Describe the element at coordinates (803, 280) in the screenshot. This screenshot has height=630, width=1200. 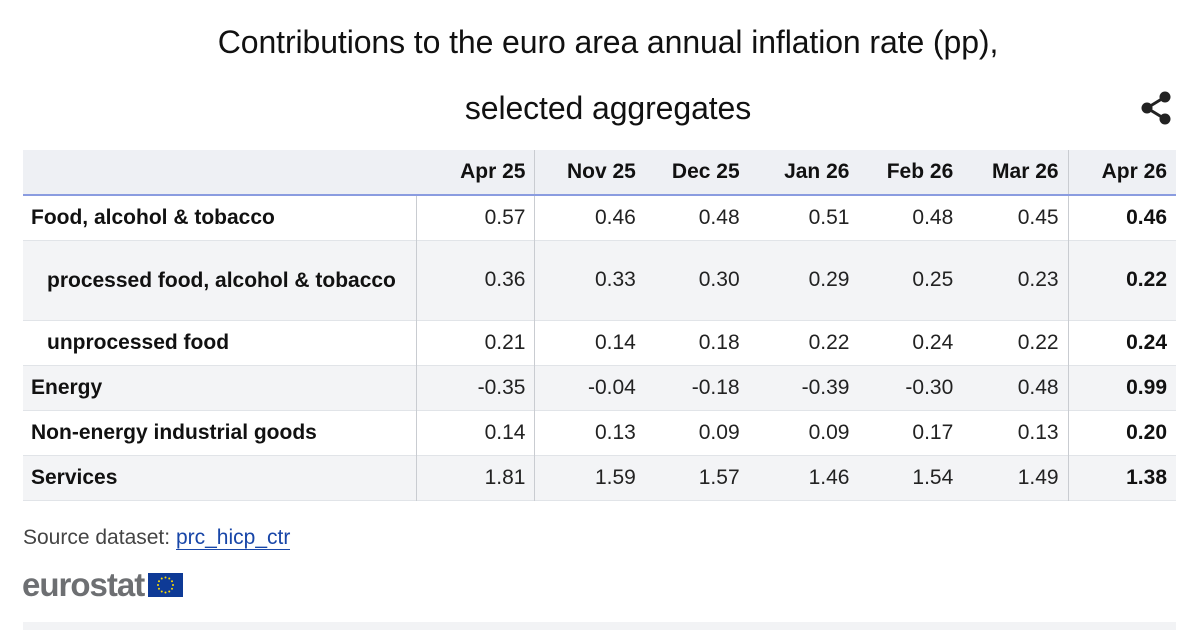
I see `table-cell: 0.29` at that location.